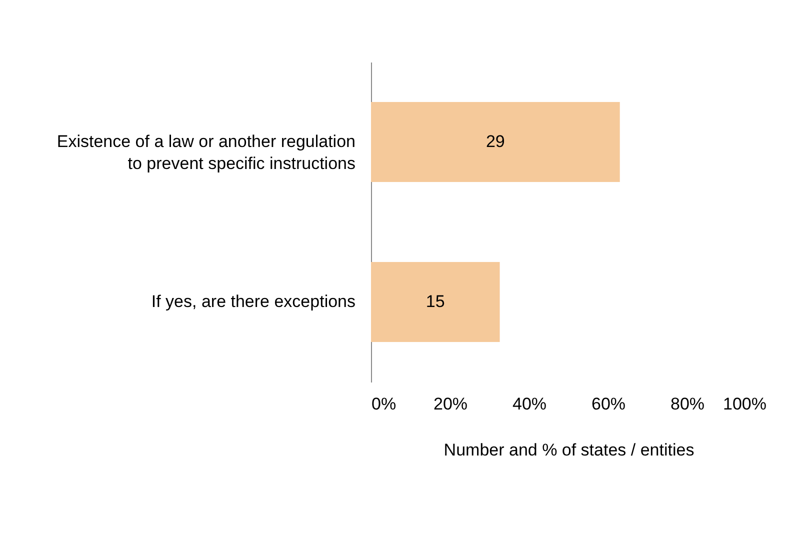  I want to click on x-tick-label: 0%, so click(384, 404).